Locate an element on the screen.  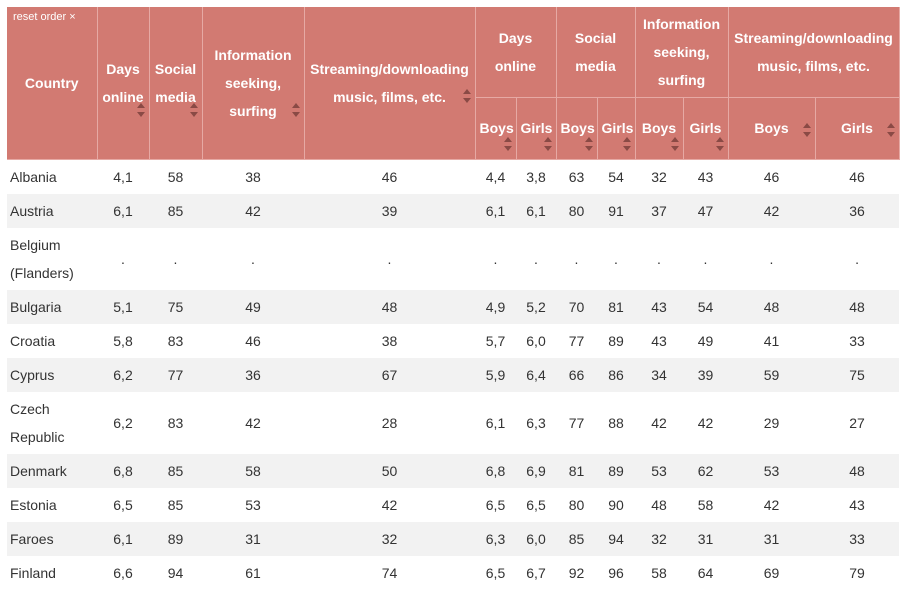
table-row: Bulgaria 5,1 75 49 48 4,9 5,2 70 81 43 54 48 48 is located at coordinates (453, 306).